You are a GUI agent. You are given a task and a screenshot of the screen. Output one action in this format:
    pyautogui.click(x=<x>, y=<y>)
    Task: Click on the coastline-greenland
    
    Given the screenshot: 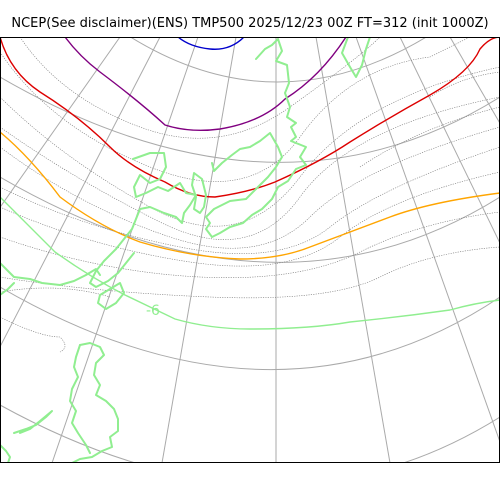 What is the action you would take?
    pyautogui.click(x=256, y=138)
    